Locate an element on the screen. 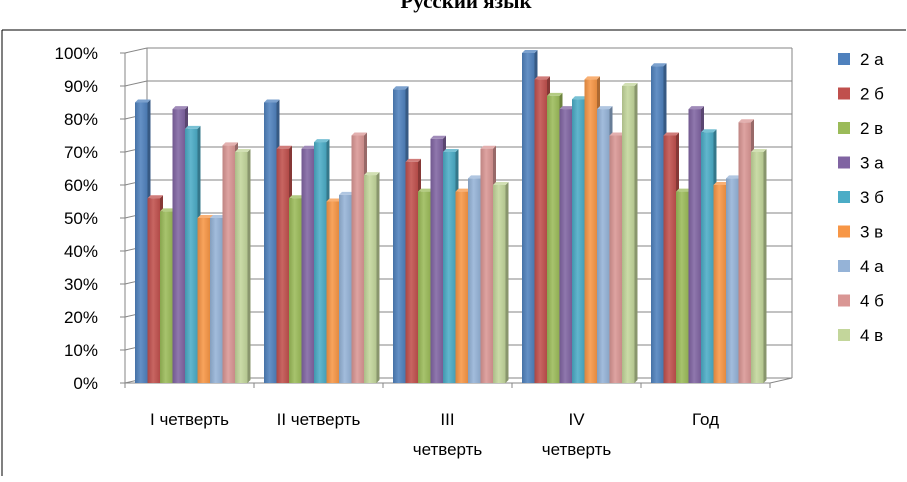 The width and height of the screenshot is (907, 482). x-tick-label: IV четверть is located at coordinates (577, 434).